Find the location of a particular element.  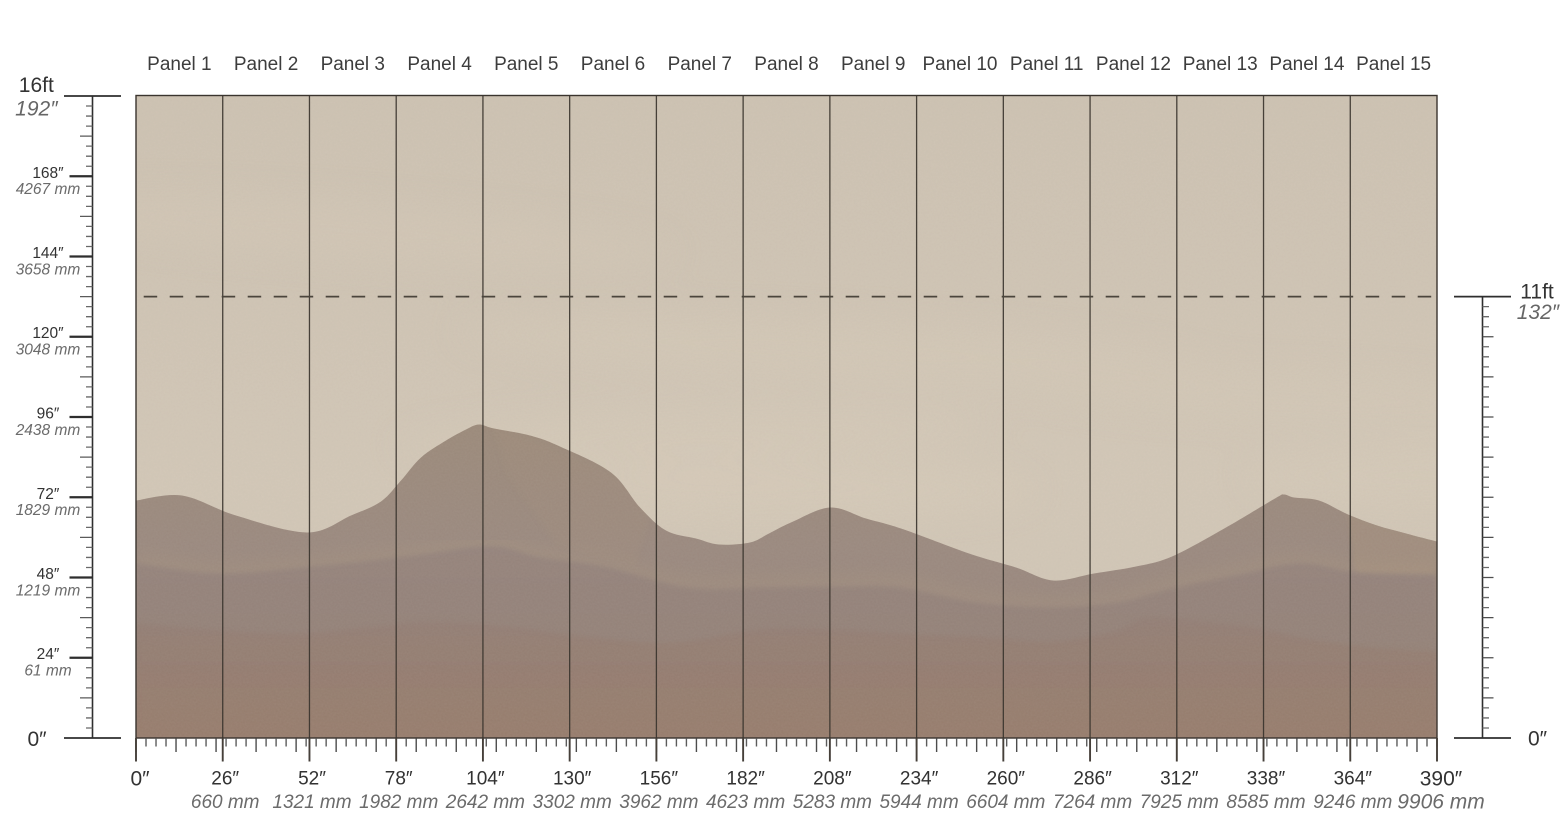

svg-text: 72″ is located at coordinates (48, 494).